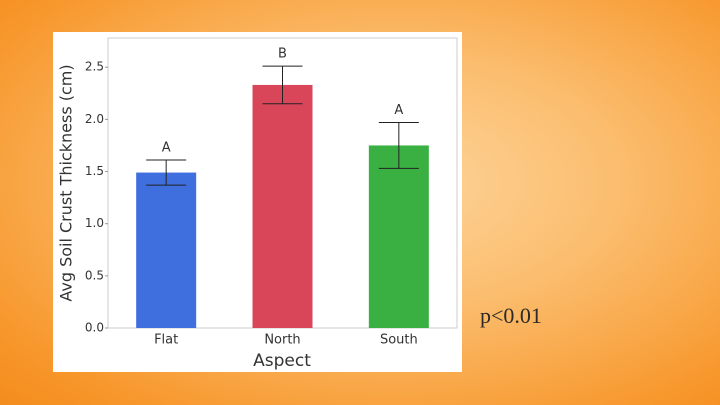 The image size is (720, 405). What do you see at coordinates (399, 340) in the screenshot?
I see `x-tick-label: South` at bounding box center [399, 340].